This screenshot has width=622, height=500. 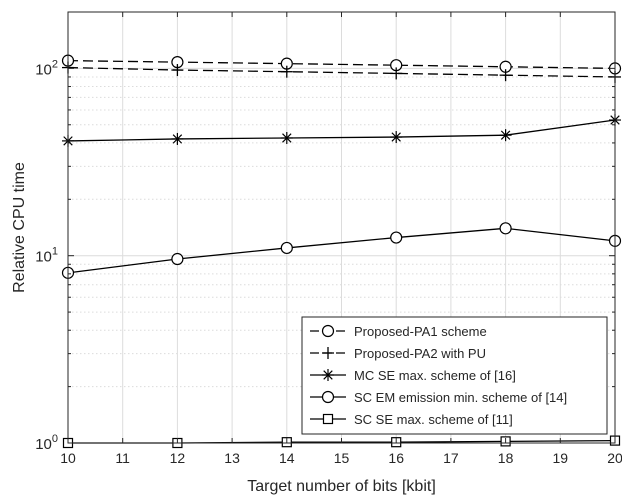 I want to click on x-tick-label: 12, so click(x=178, y=458).